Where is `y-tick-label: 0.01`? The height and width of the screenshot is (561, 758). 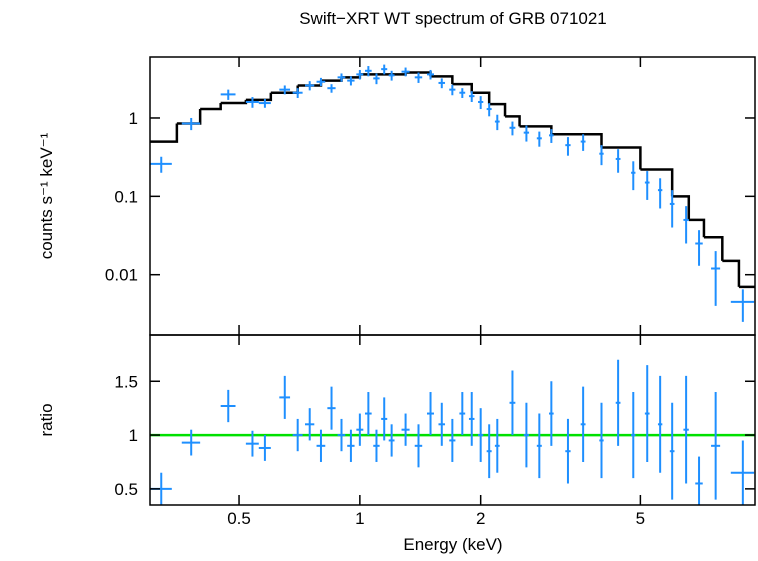 y-tick-label: 0.01 is located at coordinates (121, 275).